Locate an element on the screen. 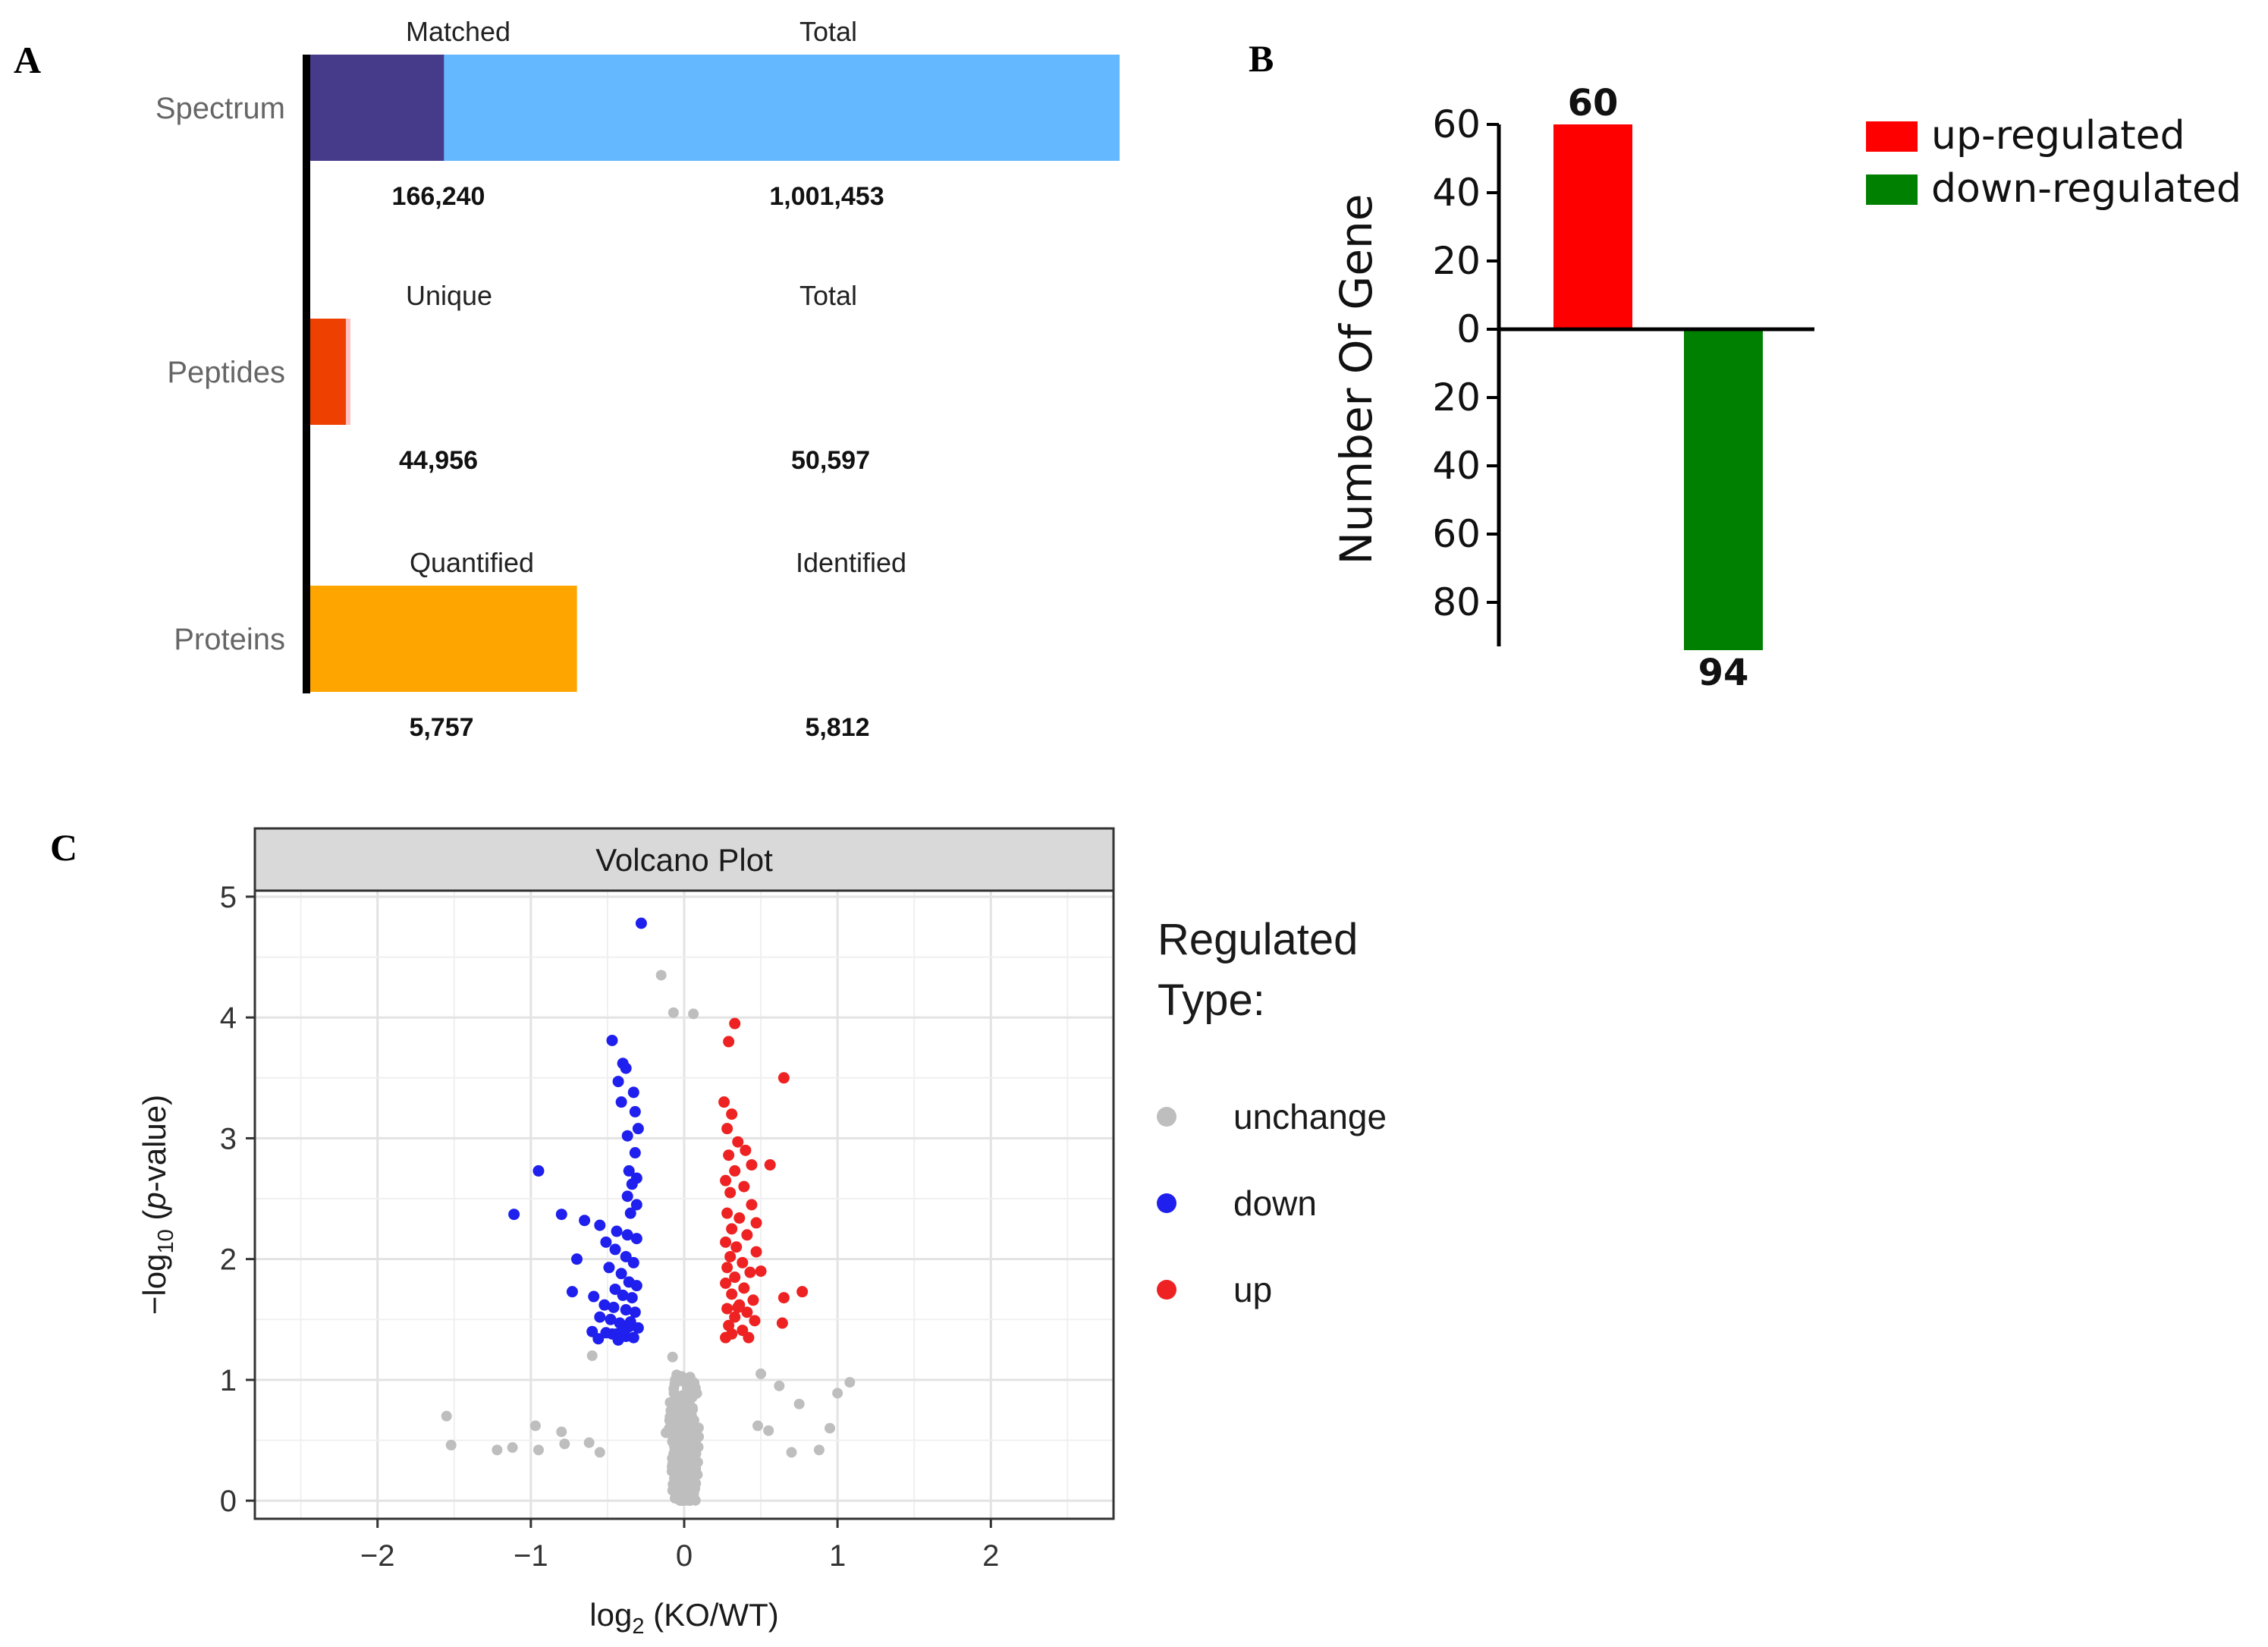 The image size is (2268, 1647). panel-c-y-axis-label: −log10 (p-value) is located at coordinates (157, 1205).